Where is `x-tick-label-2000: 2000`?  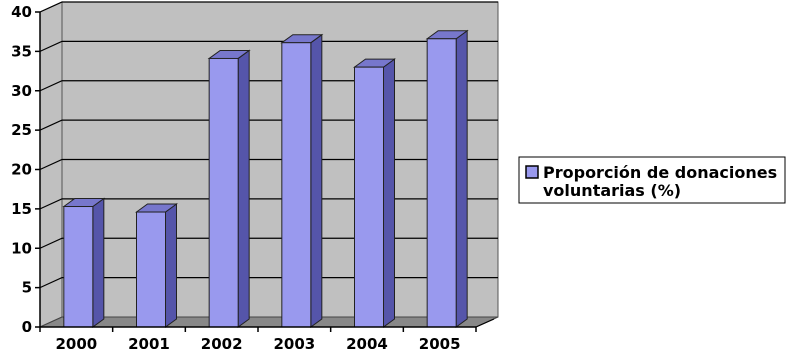
x-tick-label-2000: 2000 is located at coordinates (76, 343).